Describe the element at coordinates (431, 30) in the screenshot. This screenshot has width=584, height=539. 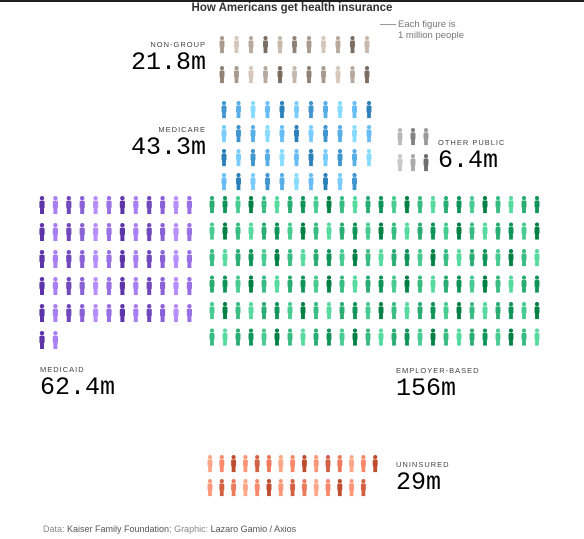
I see `unit-note: Each figure is 1 million people` at that location.